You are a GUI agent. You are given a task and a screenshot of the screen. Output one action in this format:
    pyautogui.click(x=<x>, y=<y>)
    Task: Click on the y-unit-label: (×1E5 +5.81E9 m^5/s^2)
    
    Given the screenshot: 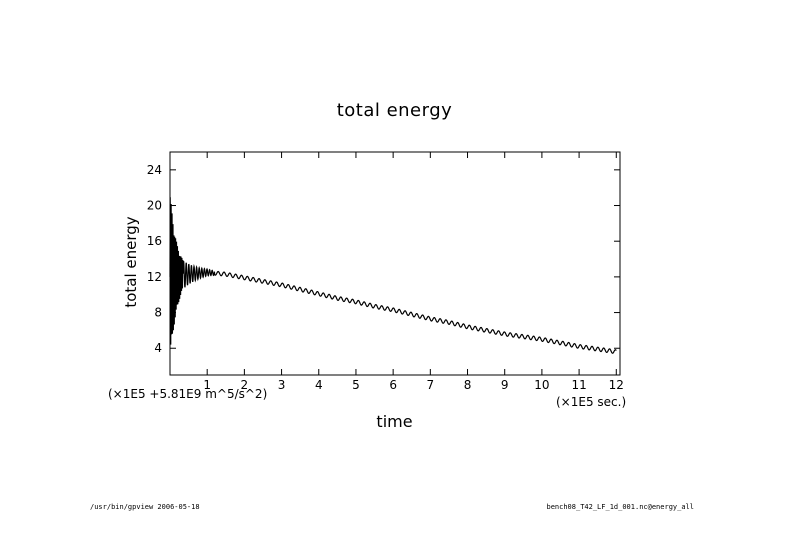 What is the action you would take?
    pyautogui.click(x=188, y=394)
    